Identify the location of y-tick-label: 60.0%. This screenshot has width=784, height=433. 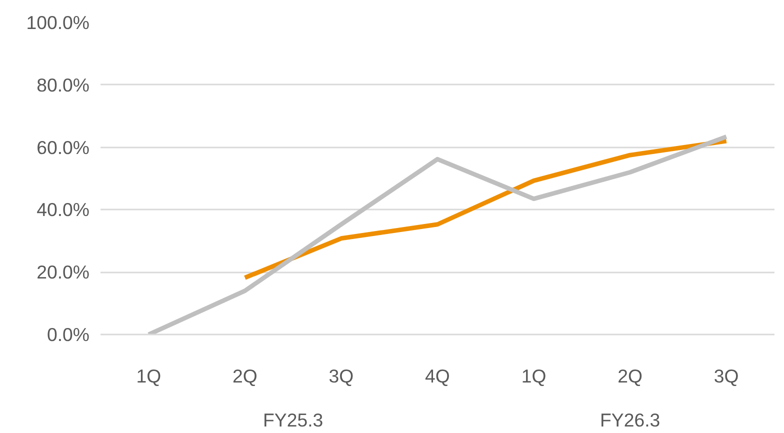
(63, 147).